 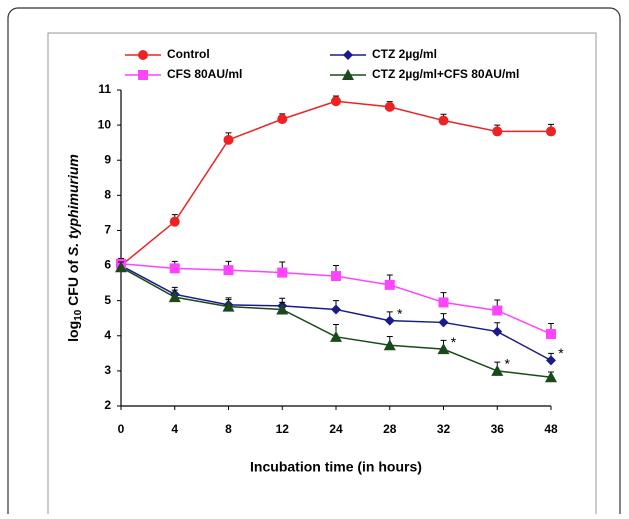 What do you see at coordinates (107, 265) in the screenshot?
I see `y-tick-label: 6` at bounding box center [107, 265].